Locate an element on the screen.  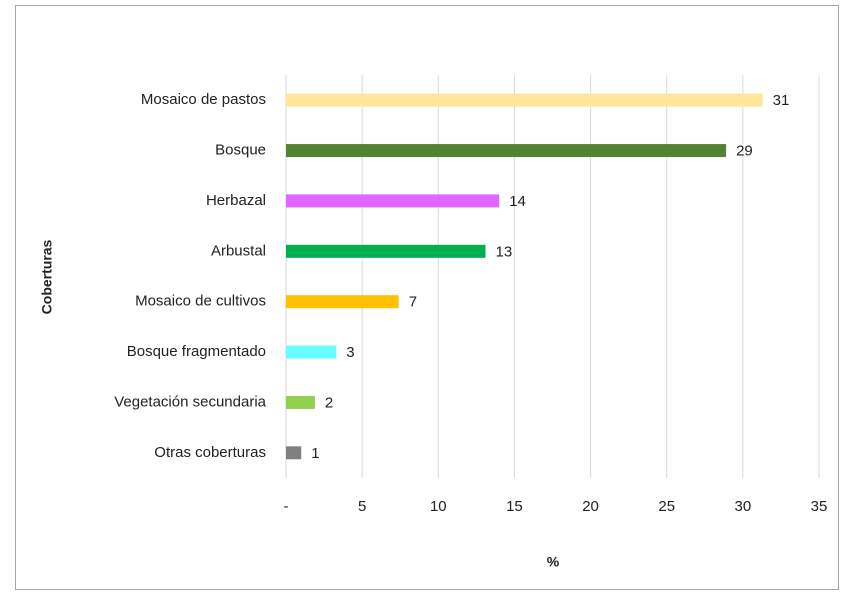
x-tick-label: 30 is located at coordinates (743, 506).